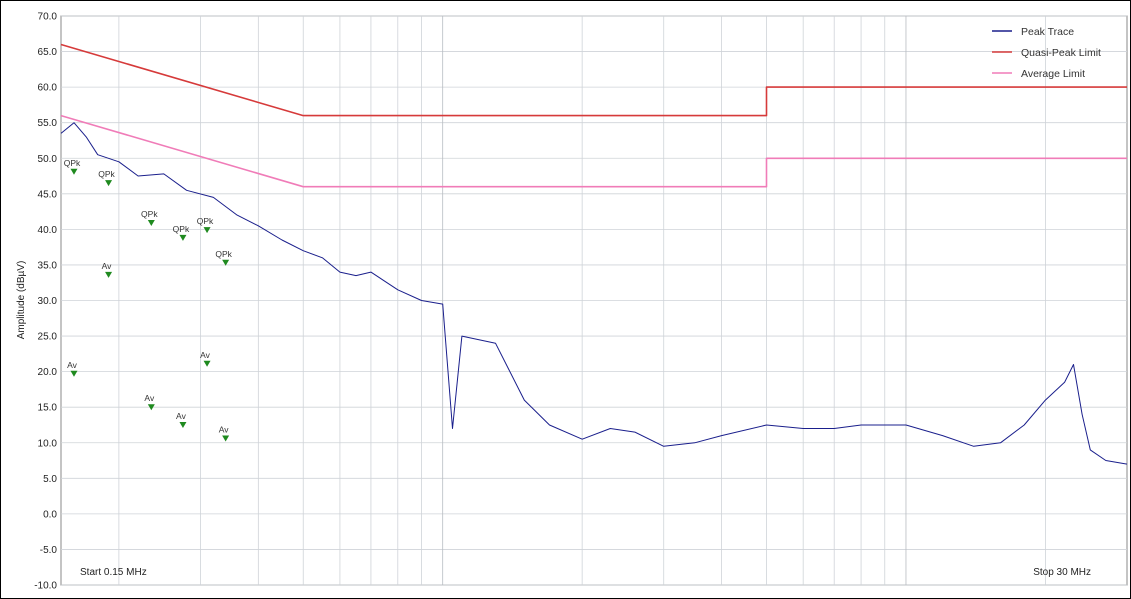 The width and height of the screenshot is (1131, 599). I want to click on y-tick-label: 10.0, so click(48, 443).